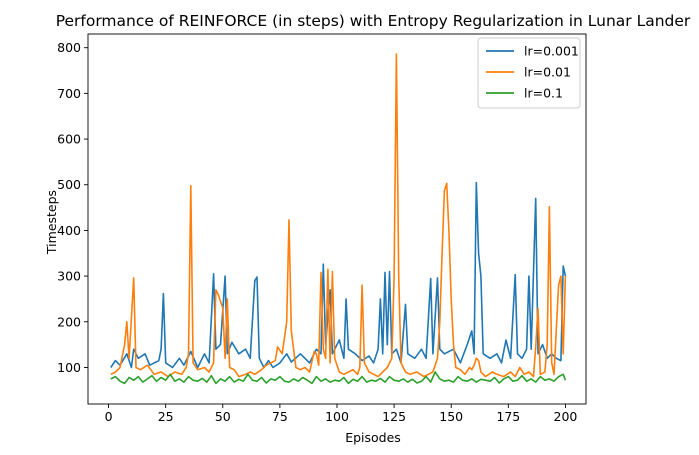  Describe the element at coordinates (69, 276) in the screenshot. I see `y-tick-label: 300` at that location.